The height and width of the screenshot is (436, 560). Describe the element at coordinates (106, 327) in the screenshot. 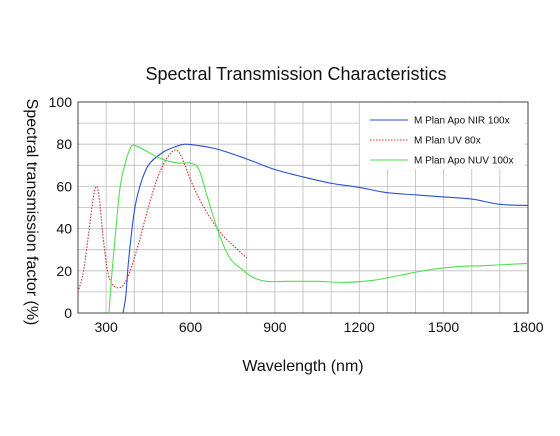

I see `x-tick-label: 300` at that location.